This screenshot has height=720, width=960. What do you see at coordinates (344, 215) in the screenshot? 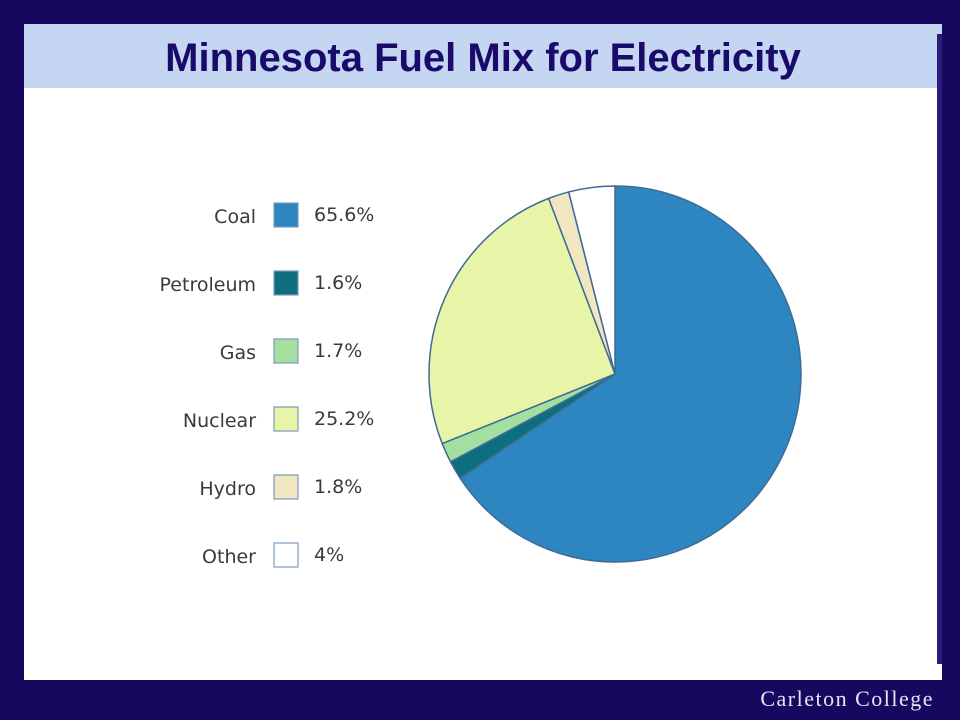
I see `legend-value-coal: 65.6%` at bounding box center [344, 215].